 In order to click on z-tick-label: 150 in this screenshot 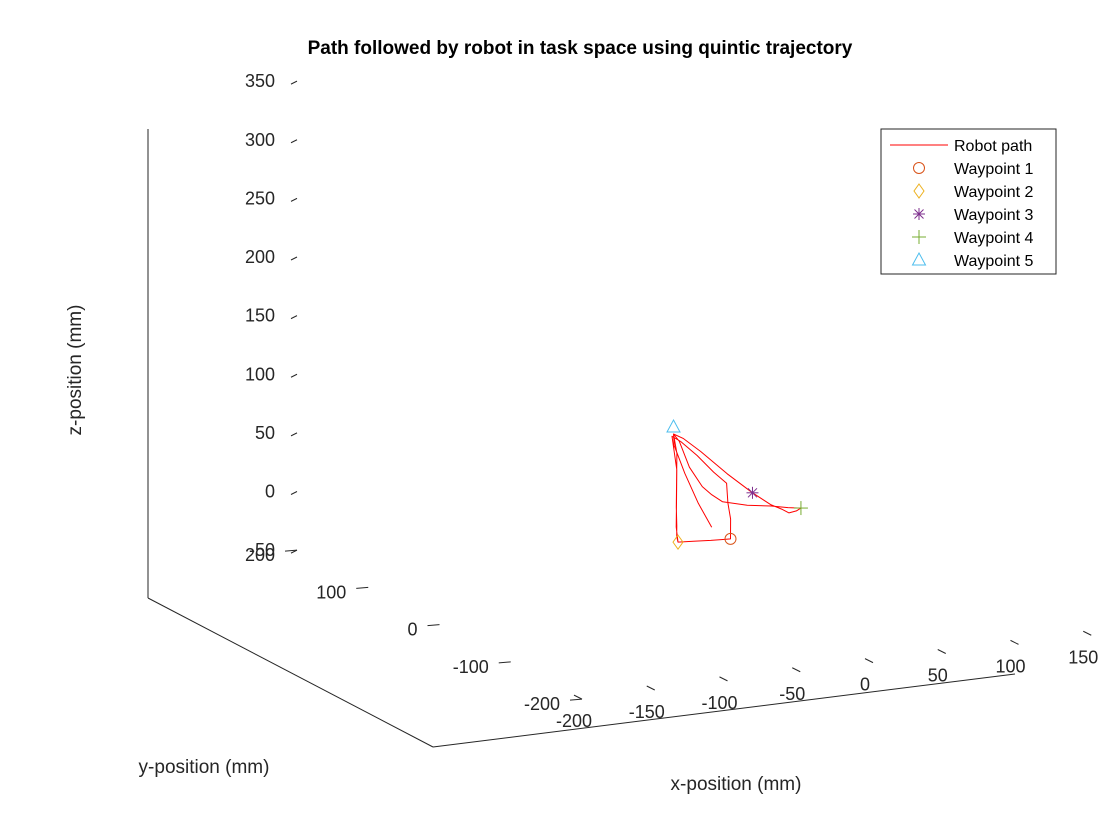, I will do `click(260, 316)`.